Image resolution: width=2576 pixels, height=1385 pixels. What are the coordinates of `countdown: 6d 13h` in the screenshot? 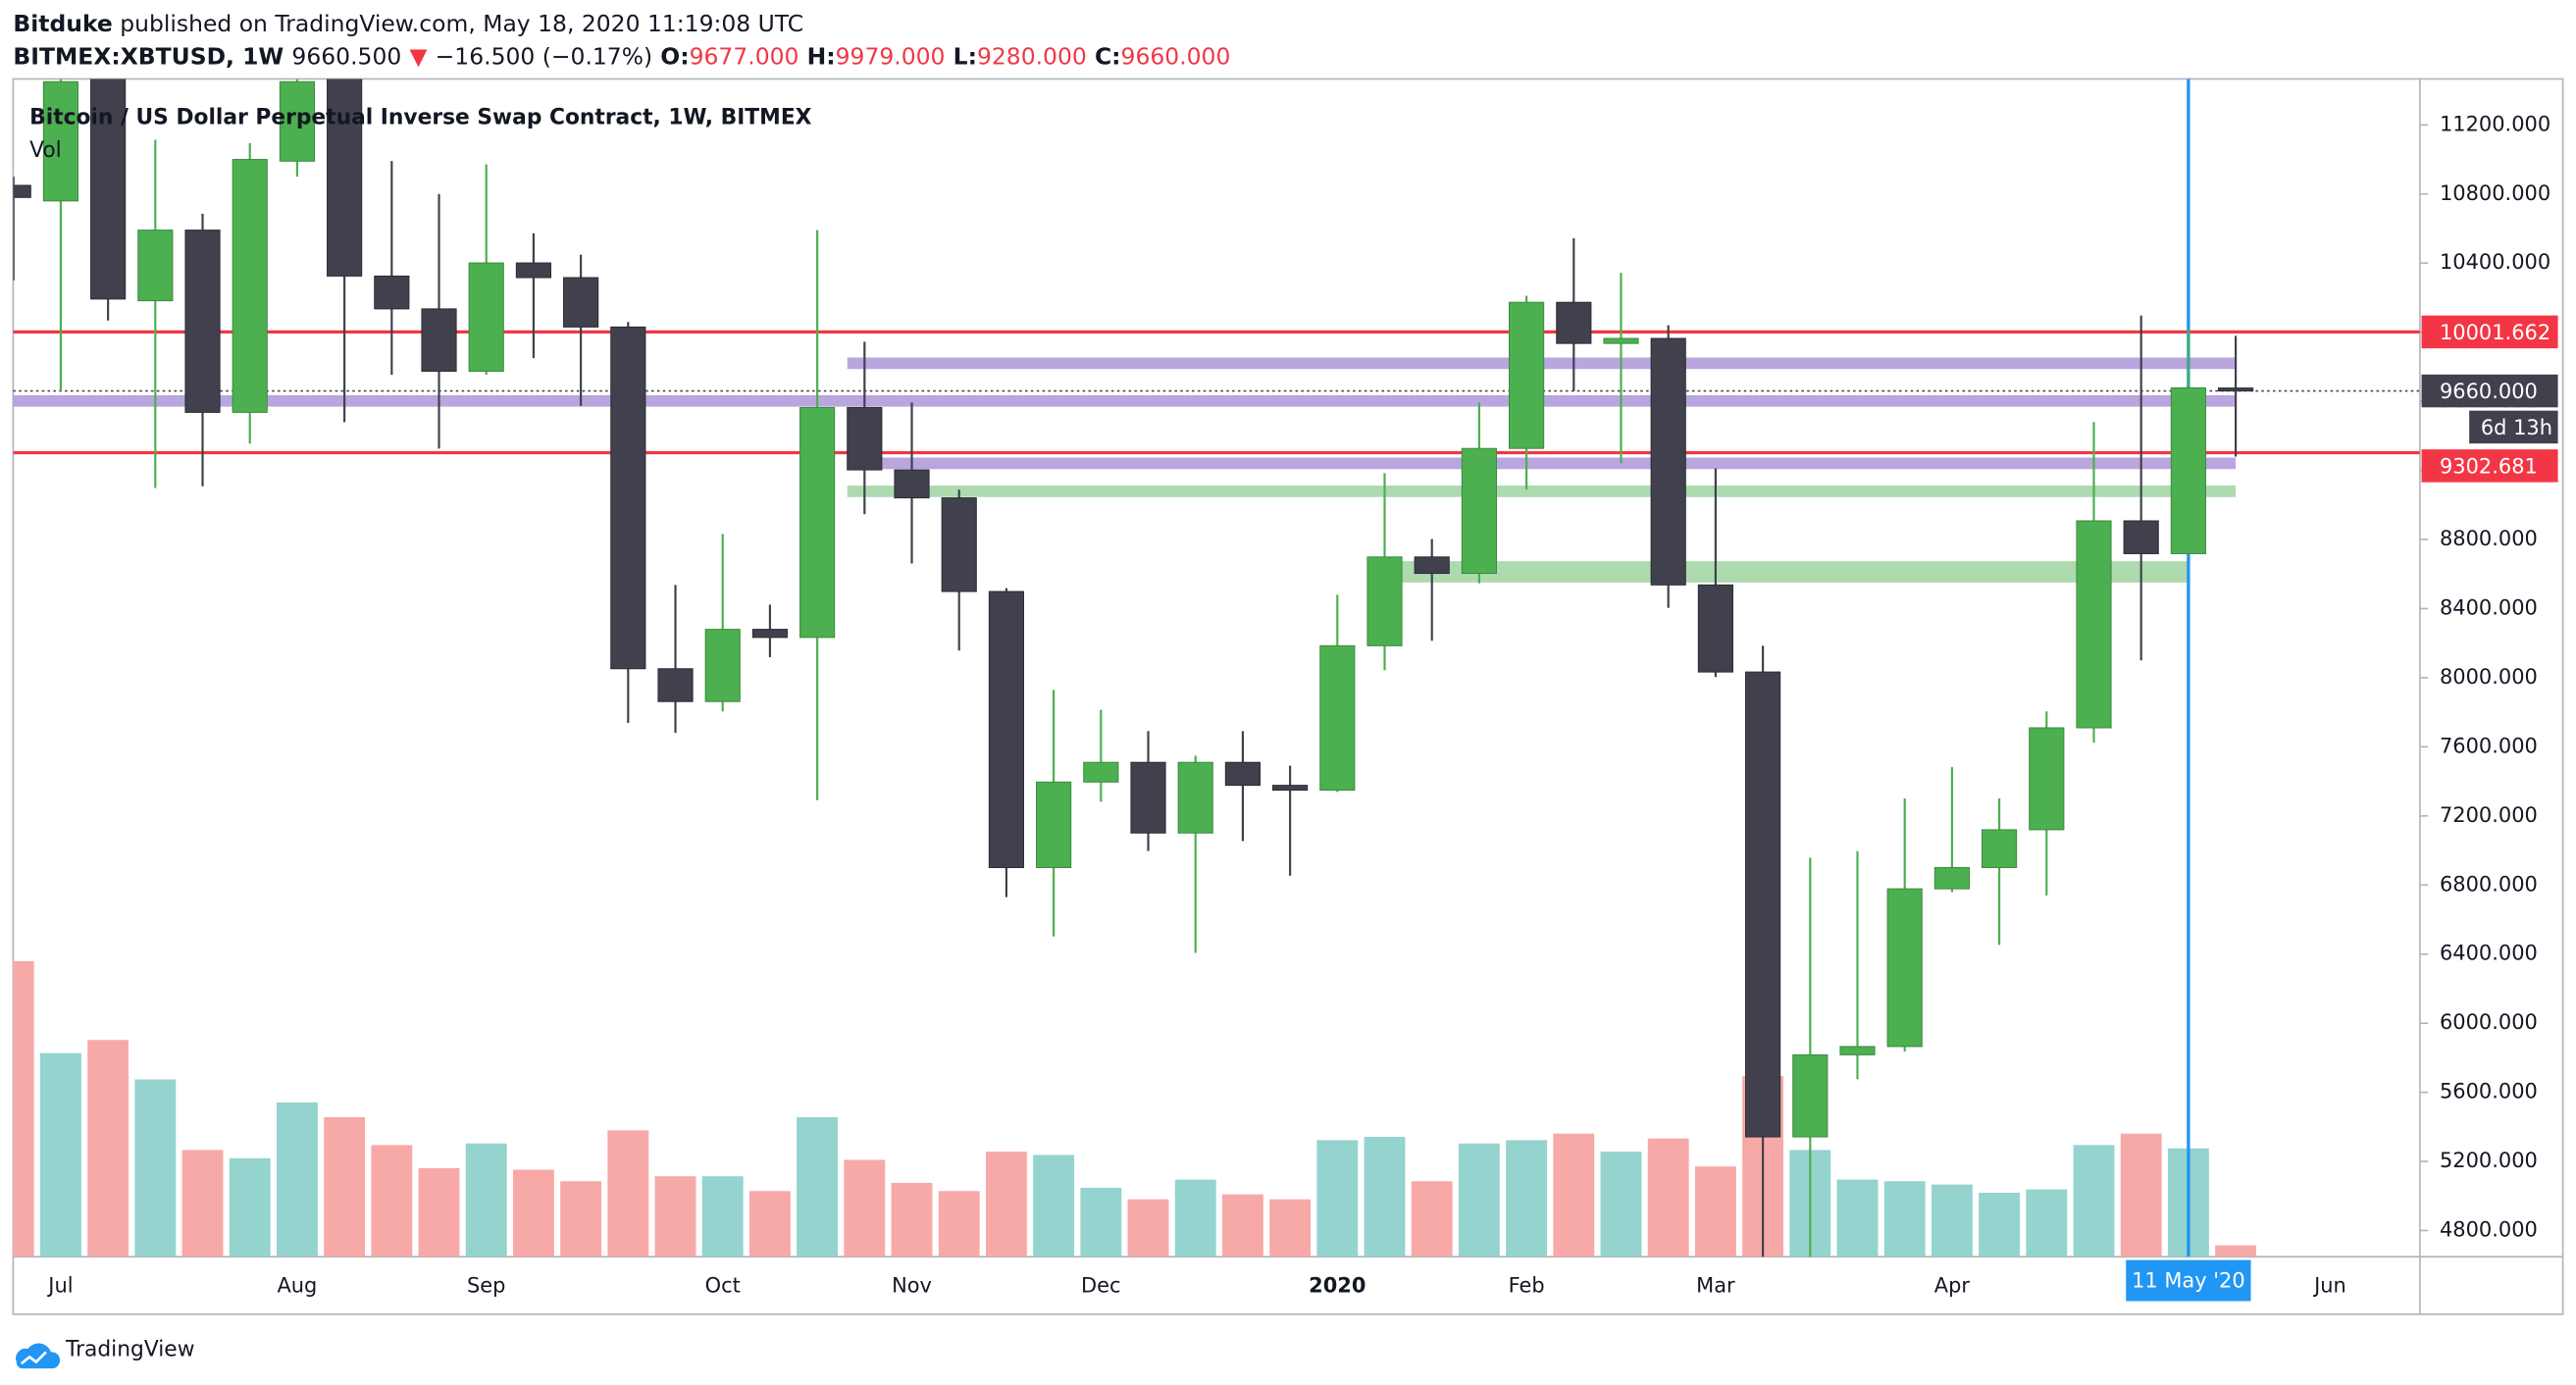 It's located at (2516, 428).